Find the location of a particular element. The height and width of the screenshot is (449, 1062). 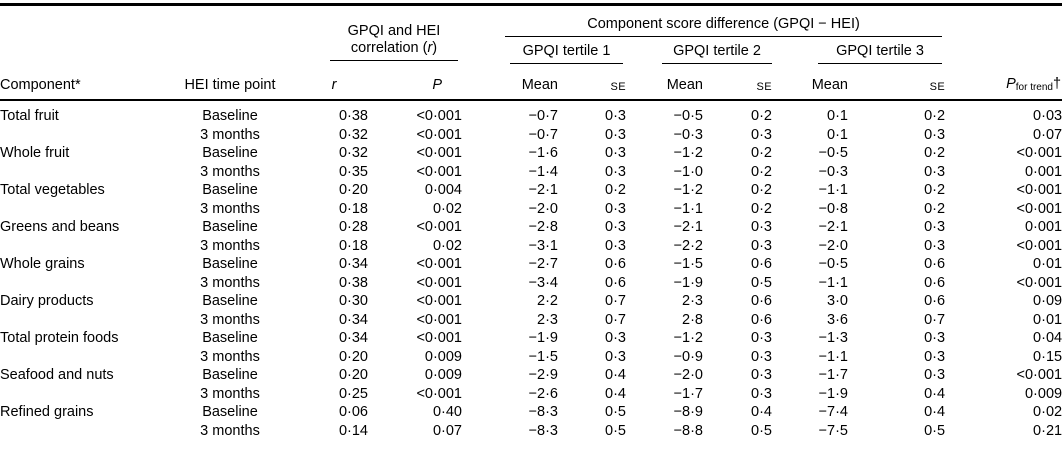

tertile1-mean-cell: −3·4 is located at coordinates (543, 282).